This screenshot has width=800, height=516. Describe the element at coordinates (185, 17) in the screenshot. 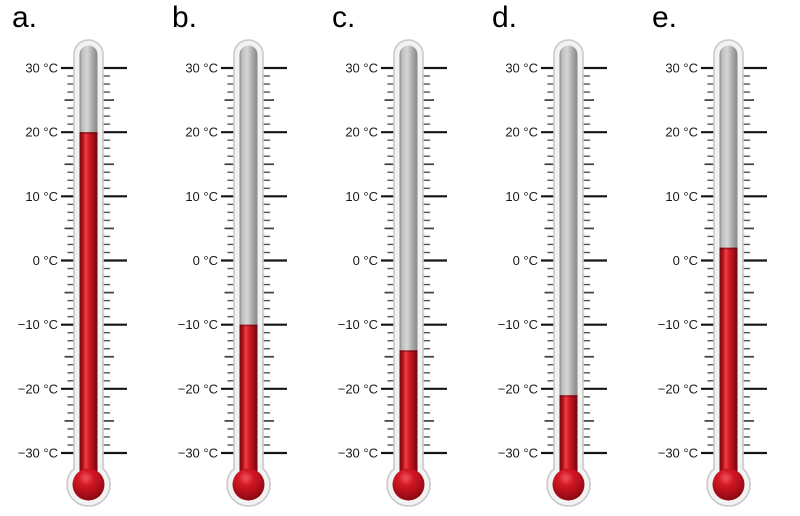

I see `thermometer-letter-label: b.` at that location.